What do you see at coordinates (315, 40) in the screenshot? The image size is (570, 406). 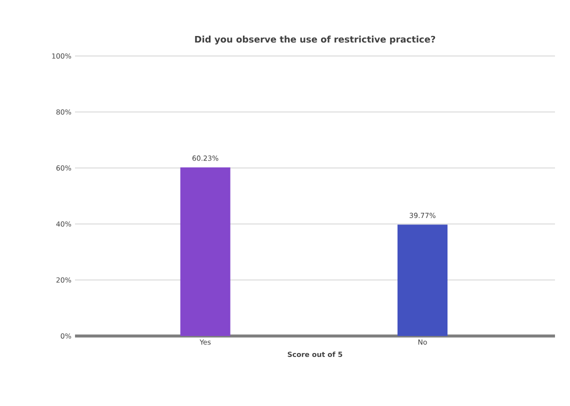 I see `chart-title: Did you observe the use of restrictive practice?` at bounding box center [315, 40].